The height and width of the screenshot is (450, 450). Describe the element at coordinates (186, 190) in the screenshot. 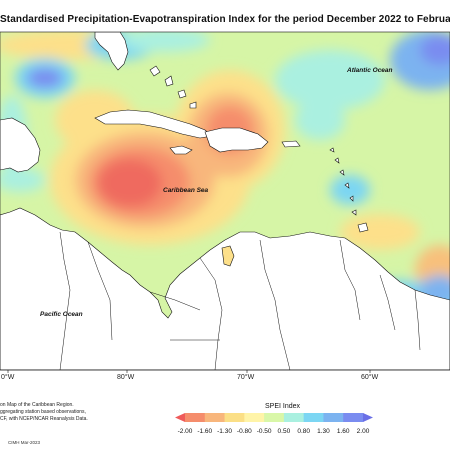

I see `caribbean-sea-label: Caribbean Sea` at that location.